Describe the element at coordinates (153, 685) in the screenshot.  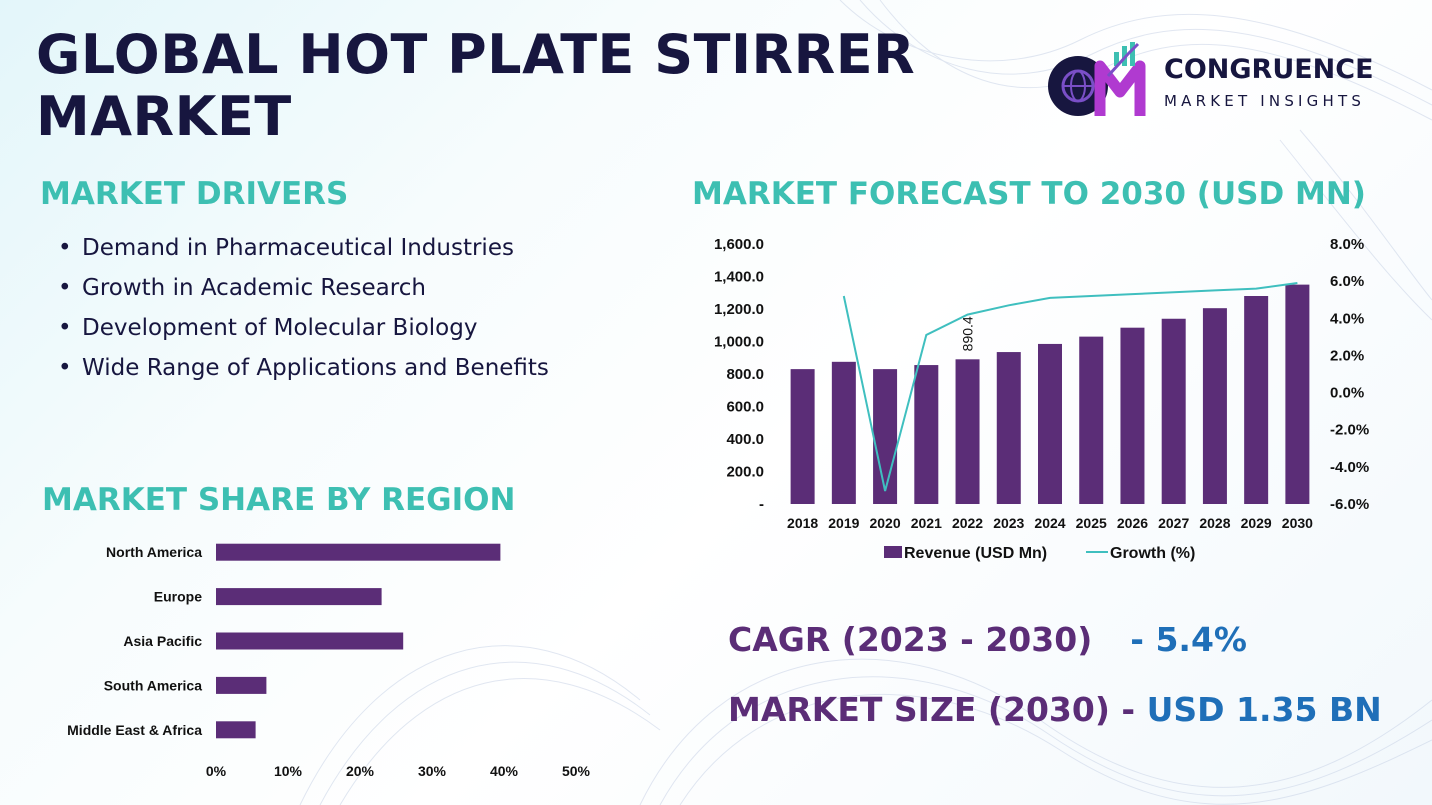
I see `region-label: South America` at that location.